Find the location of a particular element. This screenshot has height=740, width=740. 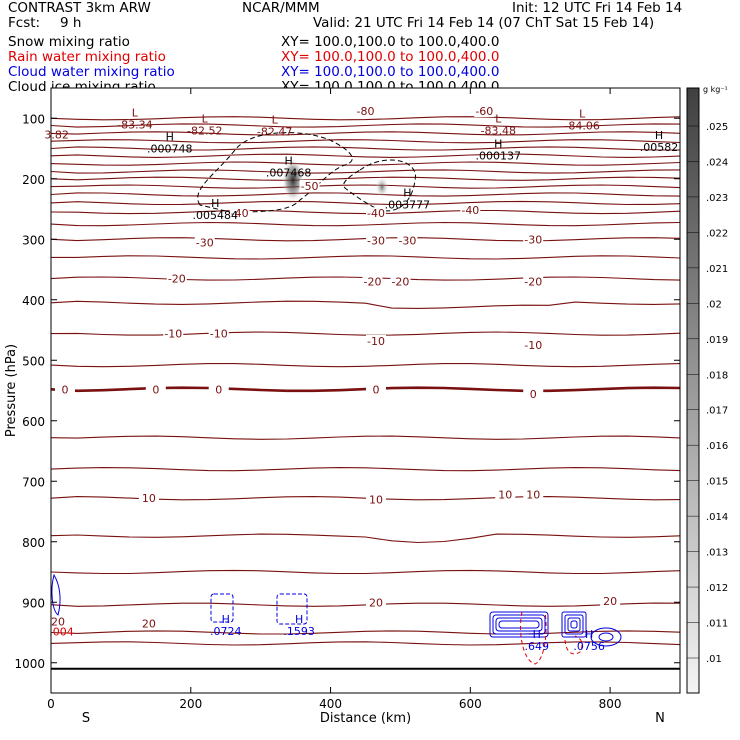

y-tick-label: 1000 is located at coordinates (29, 664).